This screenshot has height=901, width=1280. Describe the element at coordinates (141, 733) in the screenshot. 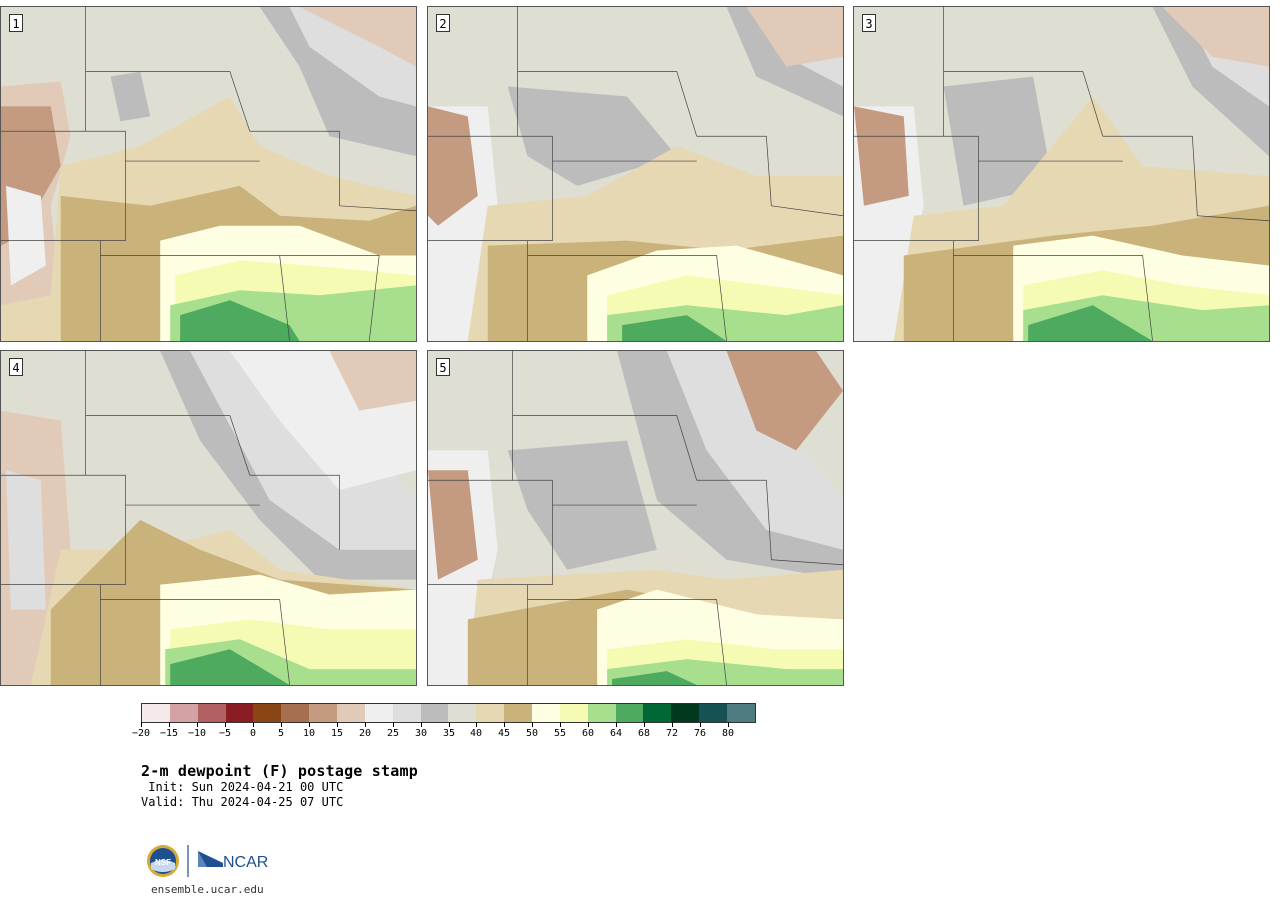

I see `colorbar-tick-label: −20` at that location.